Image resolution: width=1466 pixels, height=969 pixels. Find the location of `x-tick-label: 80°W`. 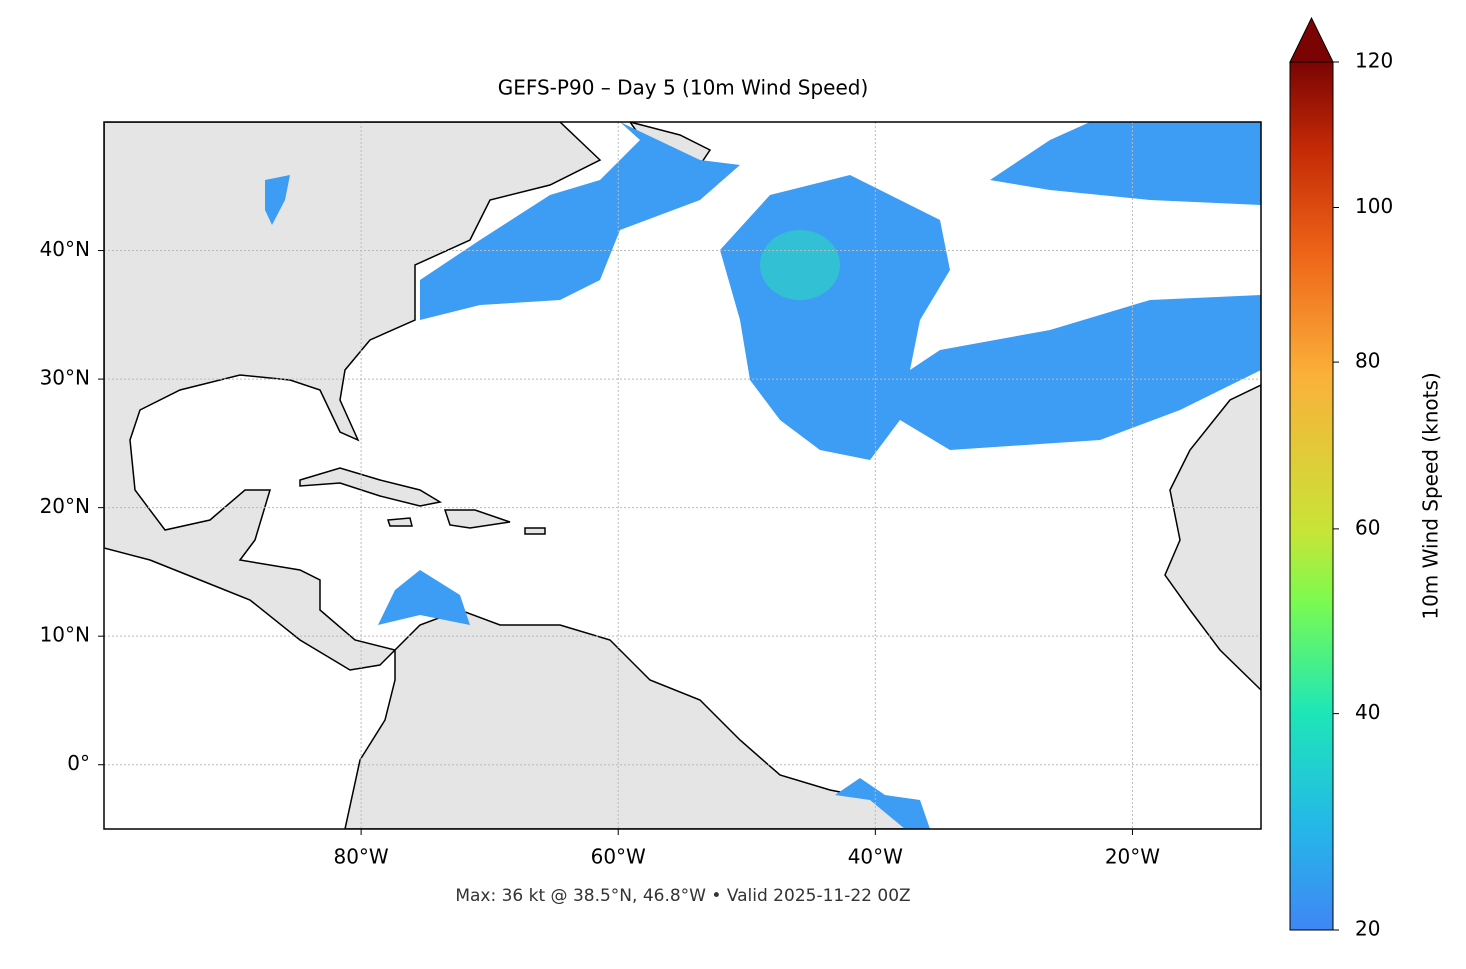

x-tick-label: 80°W is located at coordinates (360, 857).